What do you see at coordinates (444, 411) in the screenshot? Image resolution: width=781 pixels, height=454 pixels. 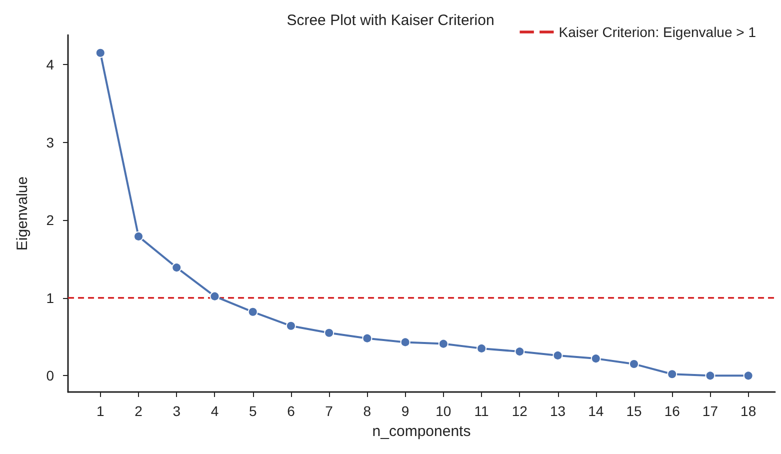 I see `x-tick-label: 10` at bounding box center [444, 411].